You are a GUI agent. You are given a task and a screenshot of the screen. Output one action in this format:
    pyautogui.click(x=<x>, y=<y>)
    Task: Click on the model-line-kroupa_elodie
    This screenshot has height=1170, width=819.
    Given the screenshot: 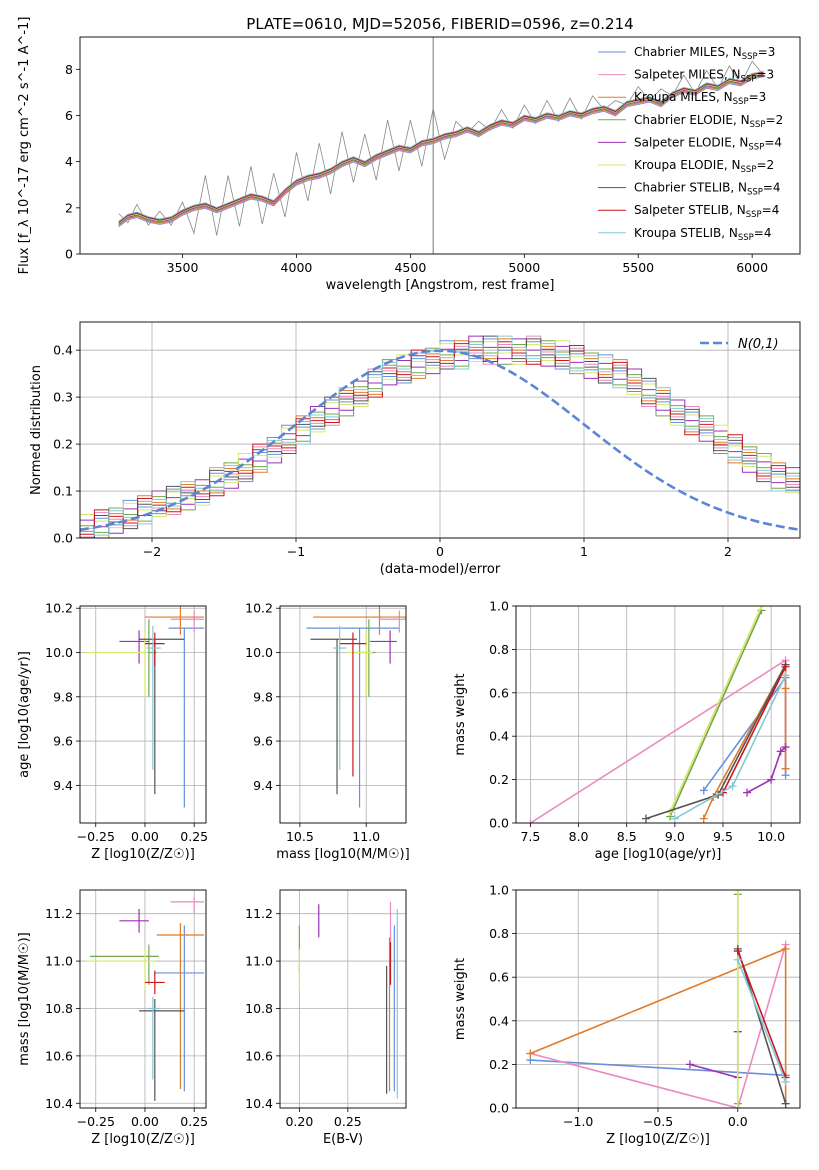 What is the action you would take?
    pyautogui.click(x=441, y=148)
    